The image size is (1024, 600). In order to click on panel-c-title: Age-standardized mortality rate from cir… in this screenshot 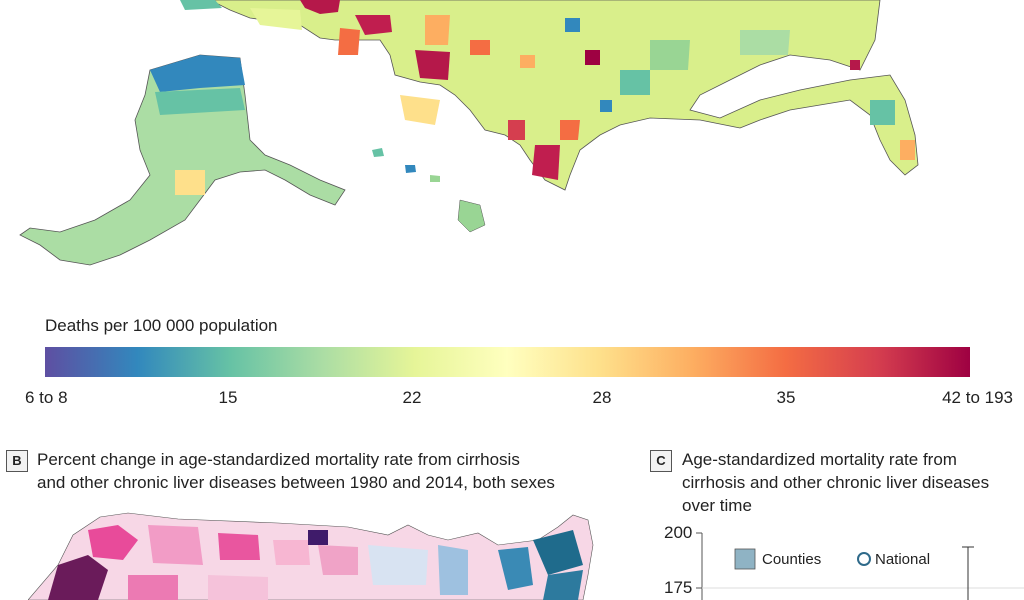, I will do `click(835, 482)`.